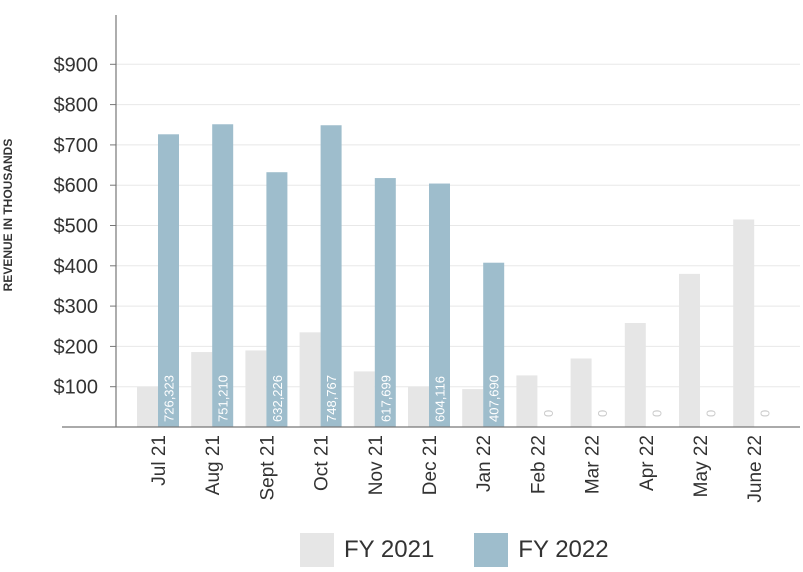 This screenshot has height=572, width=803. I want to click on x-tick-label: Jul 21, so click(159, 460).